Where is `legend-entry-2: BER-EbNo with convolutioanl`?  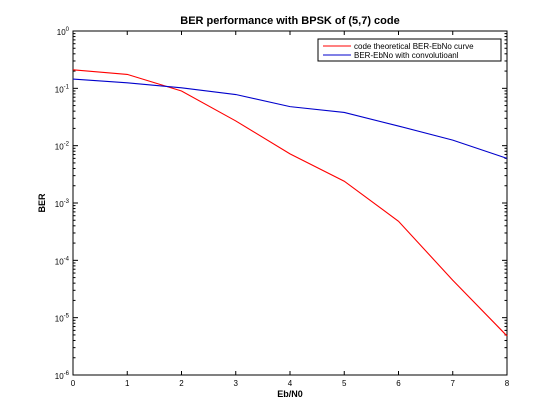 legend-entry-2: BER-EbNo with convolutioanl is located at coordinates (406, 55).